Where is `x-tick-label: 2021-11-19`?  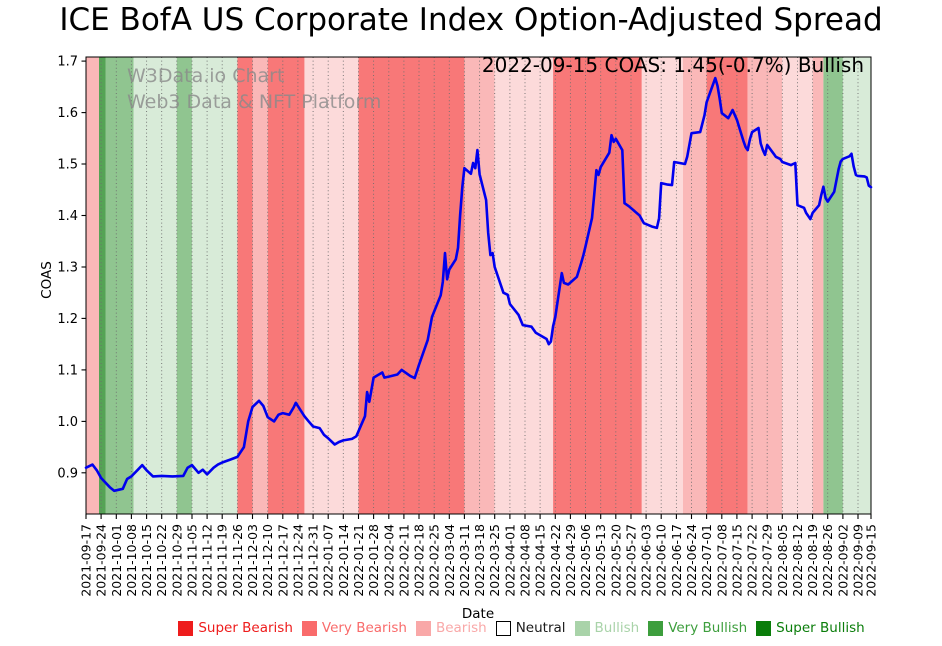
x-tick-label: 2021-11-19 is located at coordinates (222, 560).